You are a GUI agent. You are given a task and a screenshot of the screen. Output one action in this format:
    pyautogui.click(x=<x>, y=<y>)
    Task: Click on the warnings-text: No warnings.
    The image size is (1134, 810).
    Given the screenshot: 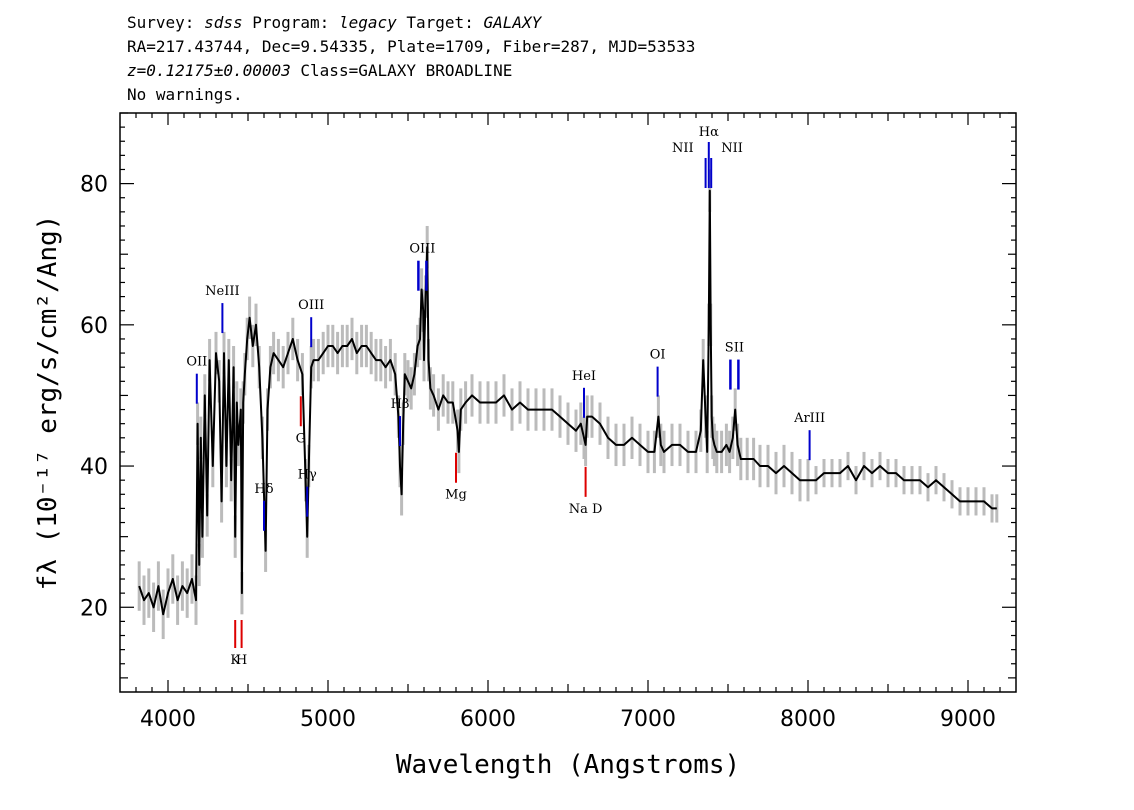 What is the action you would take?
    pyautogui.click(x=185, y=94)
    